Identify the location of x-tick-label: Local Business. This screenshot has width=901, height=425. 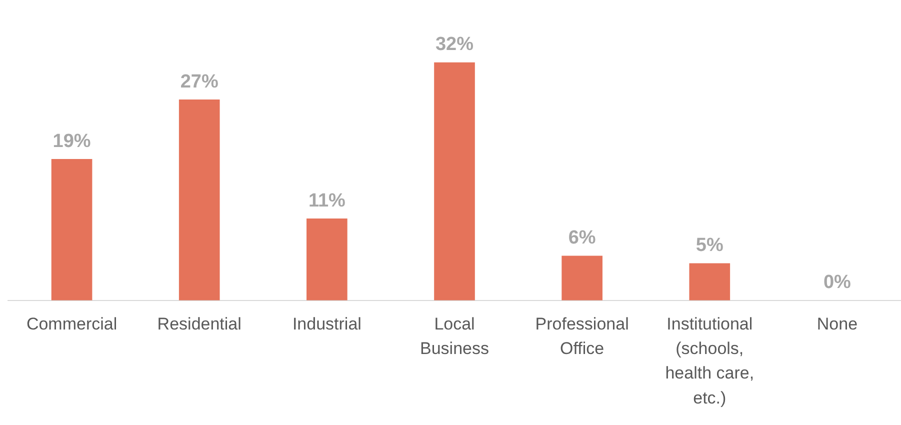
(454, 336).